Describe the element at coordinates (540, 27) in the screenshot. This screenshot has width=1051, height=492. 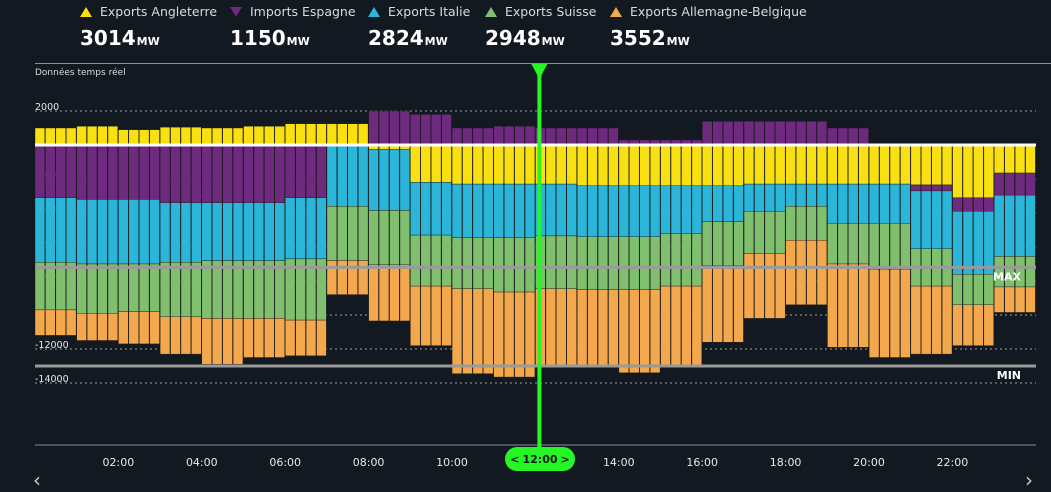
I see `legend-item-exports-suisse: Exports Suisse 2948MW` at that location.